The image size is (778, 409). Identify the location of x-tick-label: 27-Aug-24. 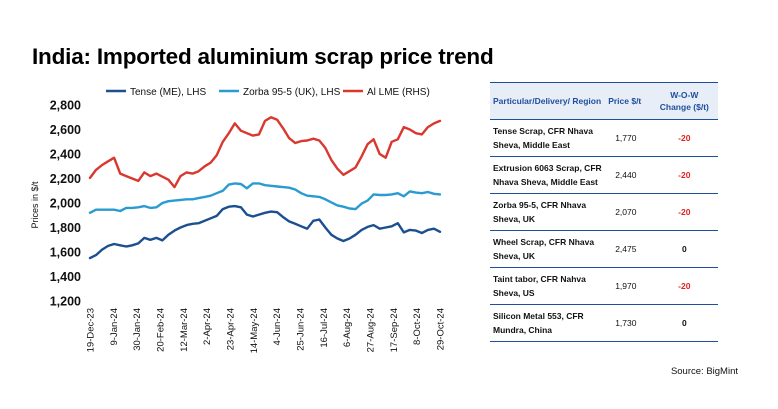
(371, 330).